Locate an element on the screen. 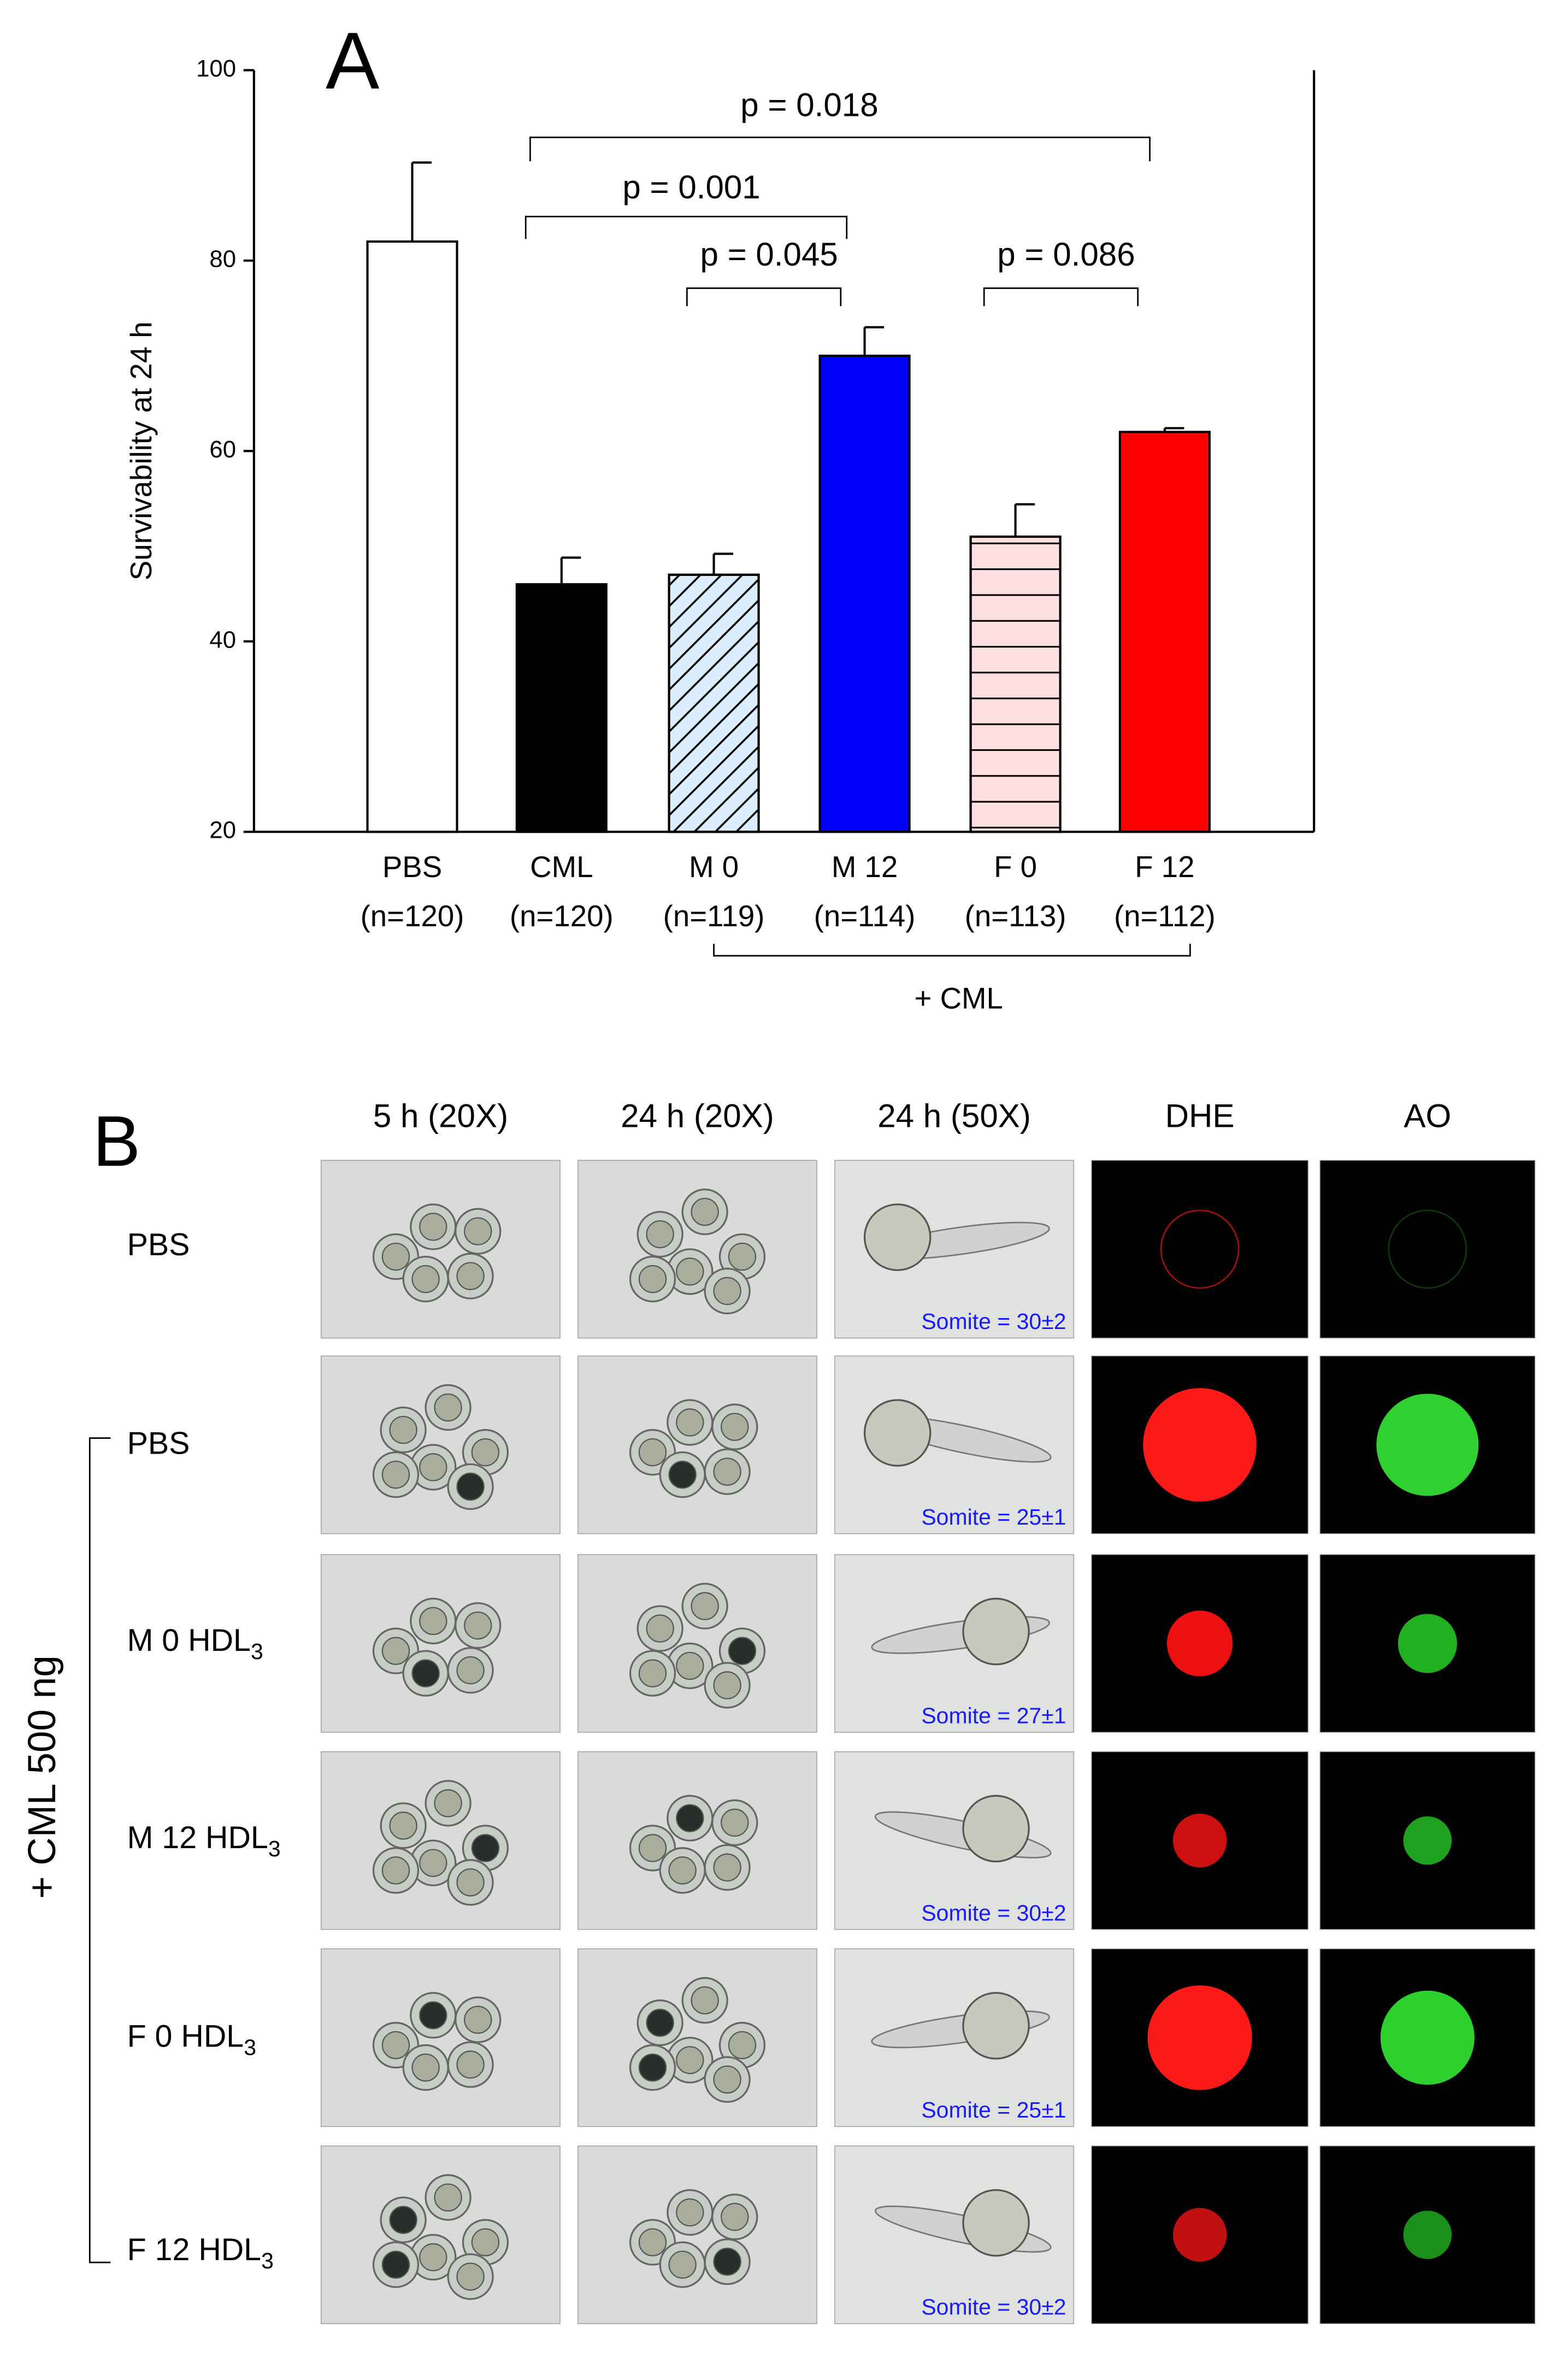 Image resolution: width=1568 pixels, height=2364 pixels. bar is located at coordinates (412, 536).